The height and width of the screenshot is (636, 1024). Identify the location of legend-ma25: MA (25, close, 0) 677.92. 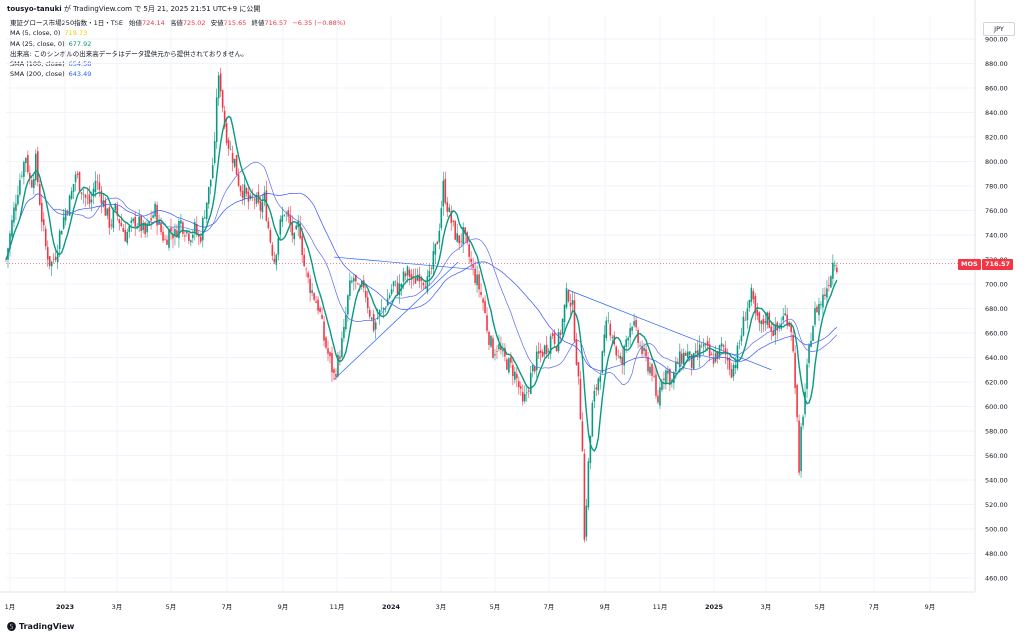
(177, 44).